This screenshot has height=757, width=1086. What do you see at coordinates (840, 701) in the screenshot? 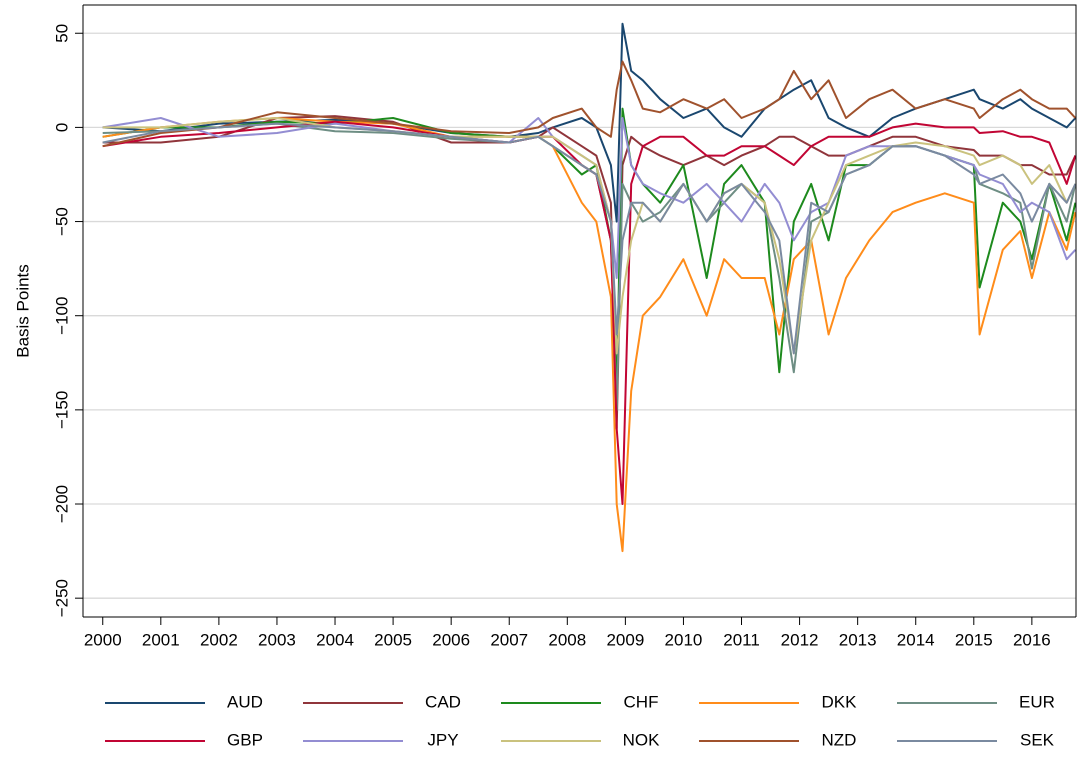
I see `legend-label: DKK` at bounding box center [840, 701].